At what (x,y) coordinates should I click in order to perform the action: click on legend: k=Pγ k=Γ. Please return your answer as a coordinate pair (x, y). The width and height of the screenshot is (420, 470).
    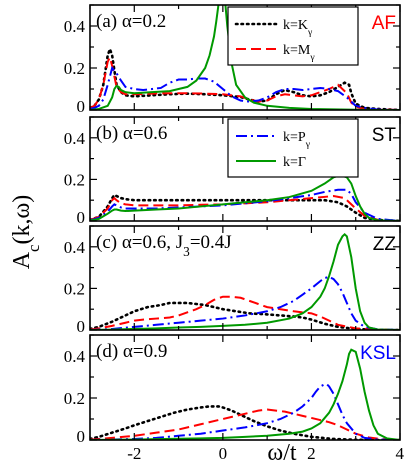
    Looking at the image, I should click on (293, 148).